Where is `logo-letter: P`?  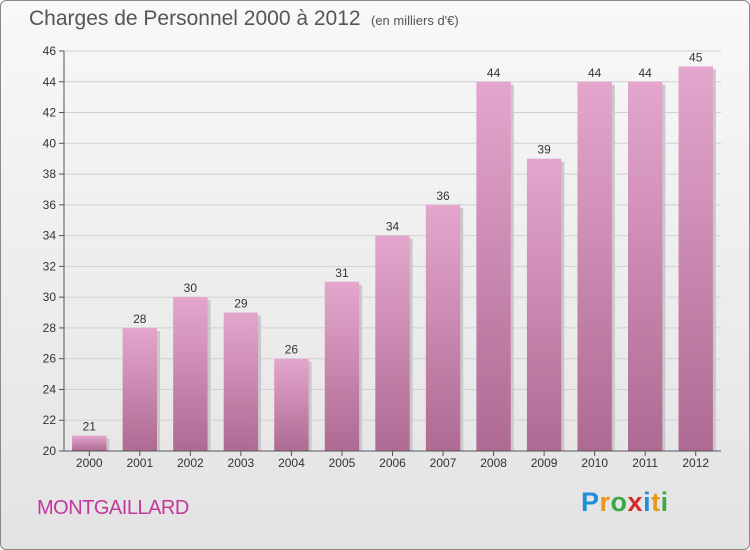
logo-letter: P is located at coordinates (590, 502).